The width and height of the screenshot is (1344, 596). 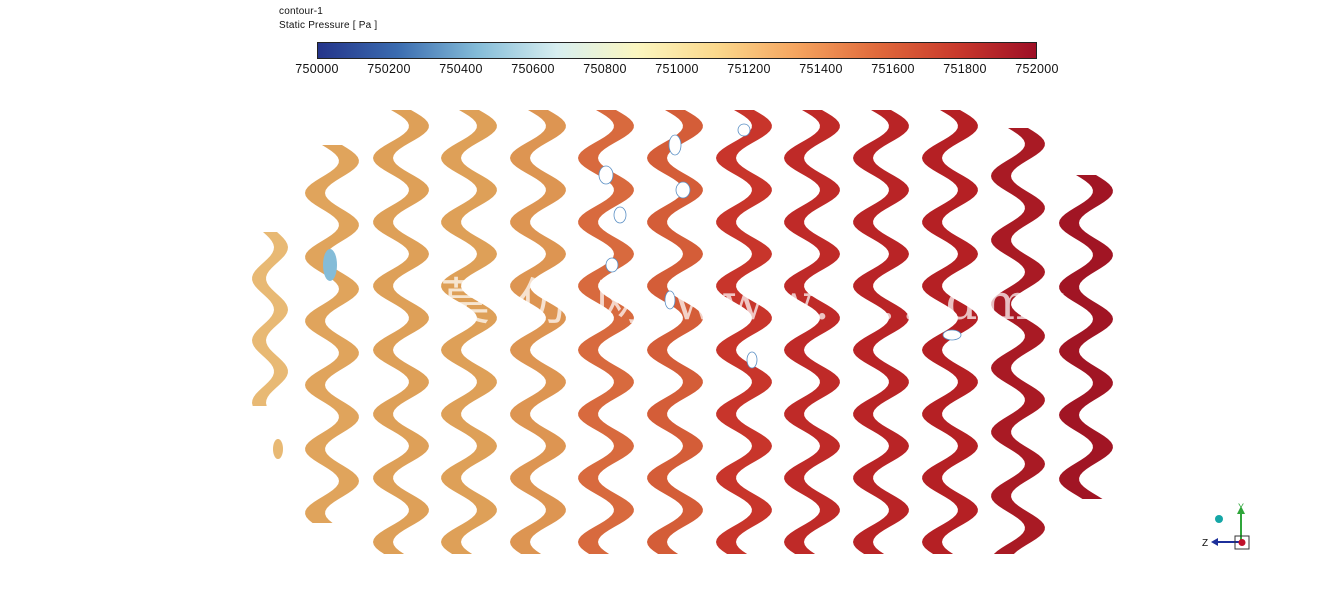 I want to click on color-bar-tick-label: 751400, so click(x=821, y=69).